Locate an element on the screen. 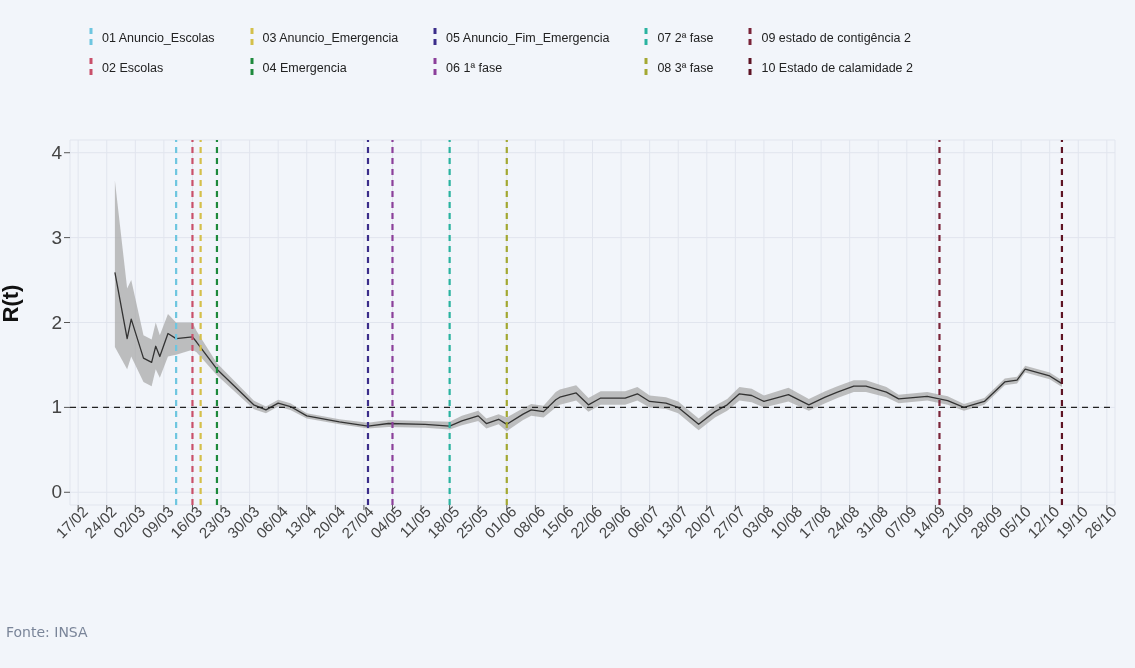 This screenshot has height=668, width=1135. legend-label: 02 Escolas is located at coordinates (133, 68).